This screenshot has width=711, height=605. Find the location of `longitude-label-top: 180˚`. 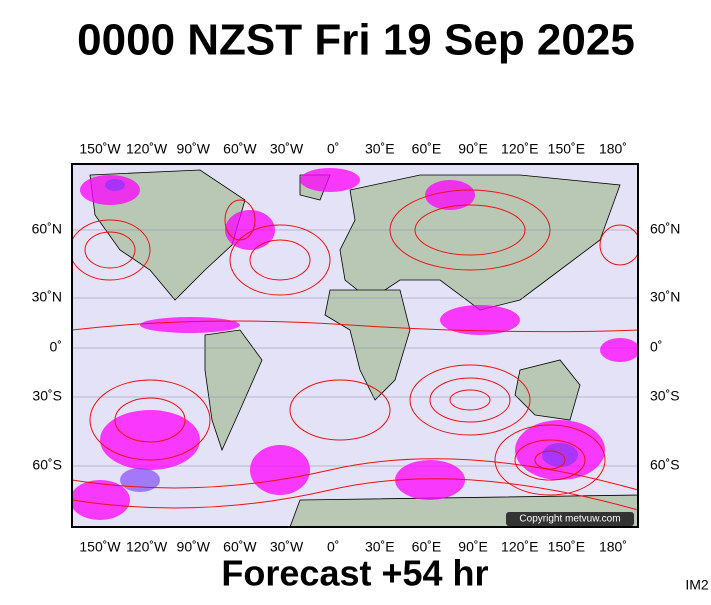

longitude-label-top: 180˚ is located at coordinates (613, 149).